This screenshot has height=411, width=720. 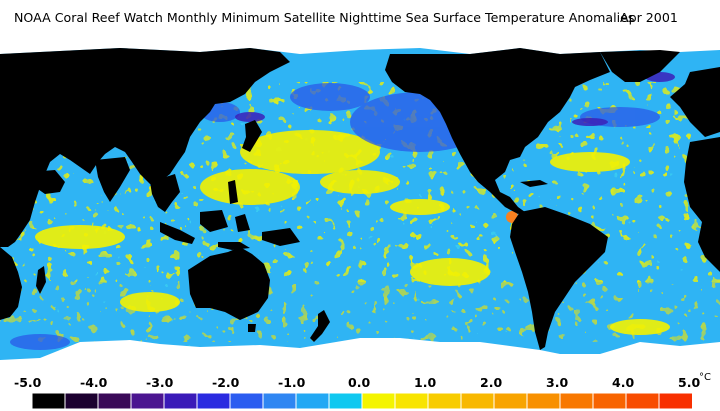 What do you see at coordinates (160, 382) in the screenshot?
I see `colorbar-label: -3.0` at bounding box center [160, 382].